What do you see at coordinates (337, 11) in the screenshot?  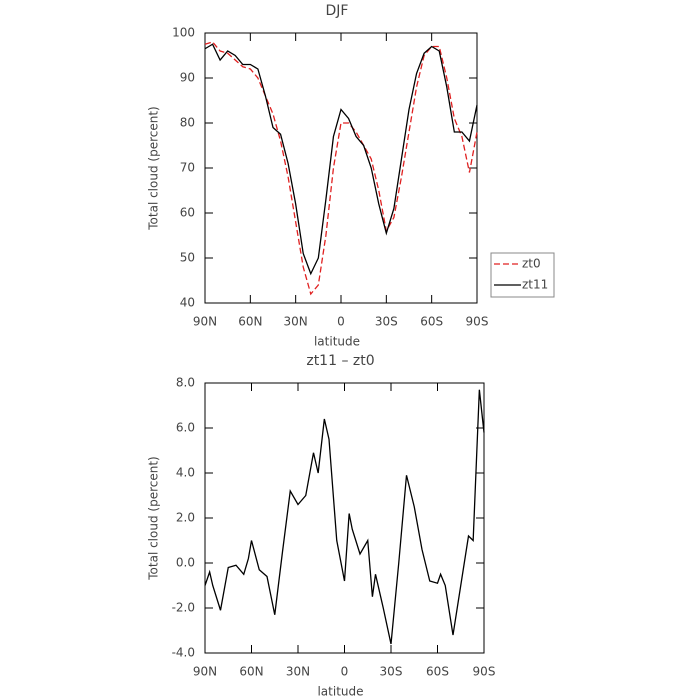 I see `chart-title: DJF` at bounding box center [337, 11].